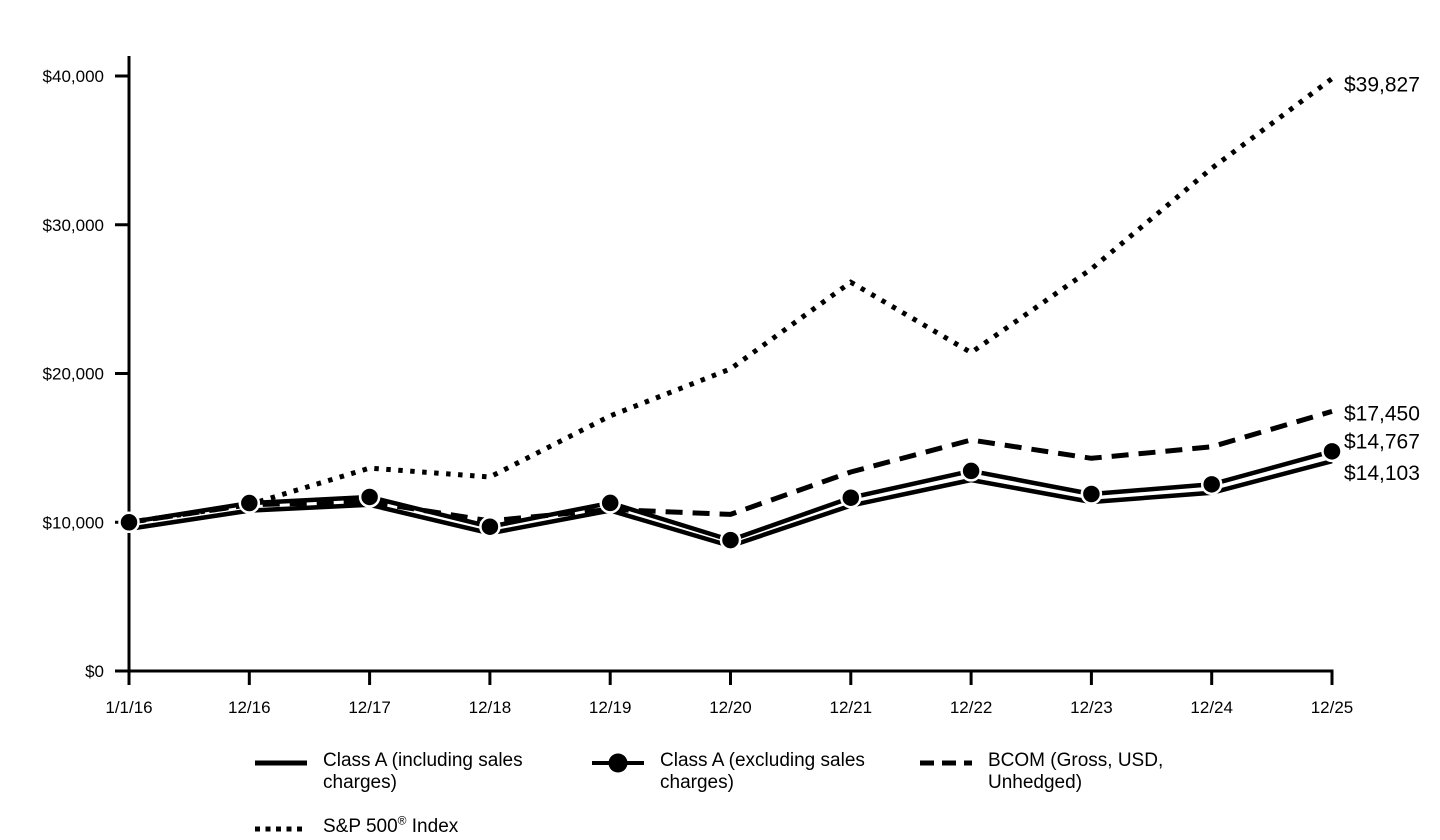 The image size is (1440, 840). I want to click on x-axis-label: 12/19, so click(610, 707).